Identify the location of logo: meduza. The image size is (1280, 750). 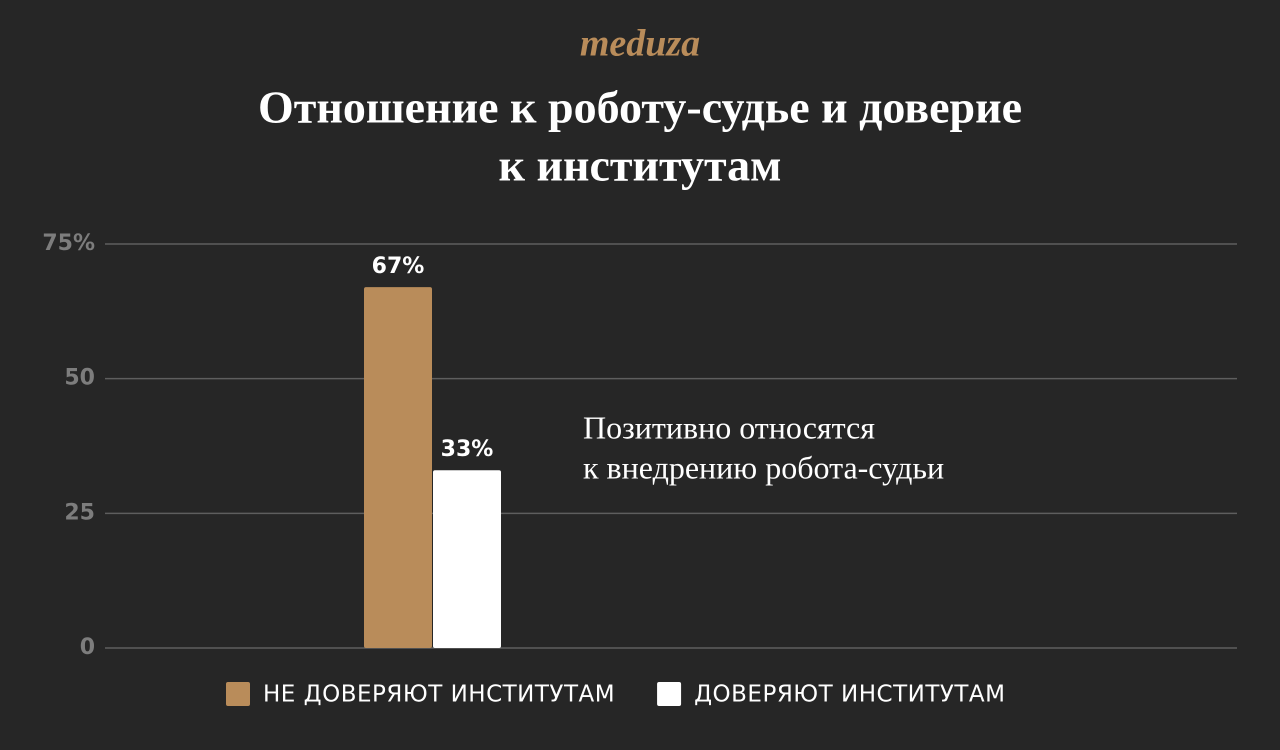
(640, 44).